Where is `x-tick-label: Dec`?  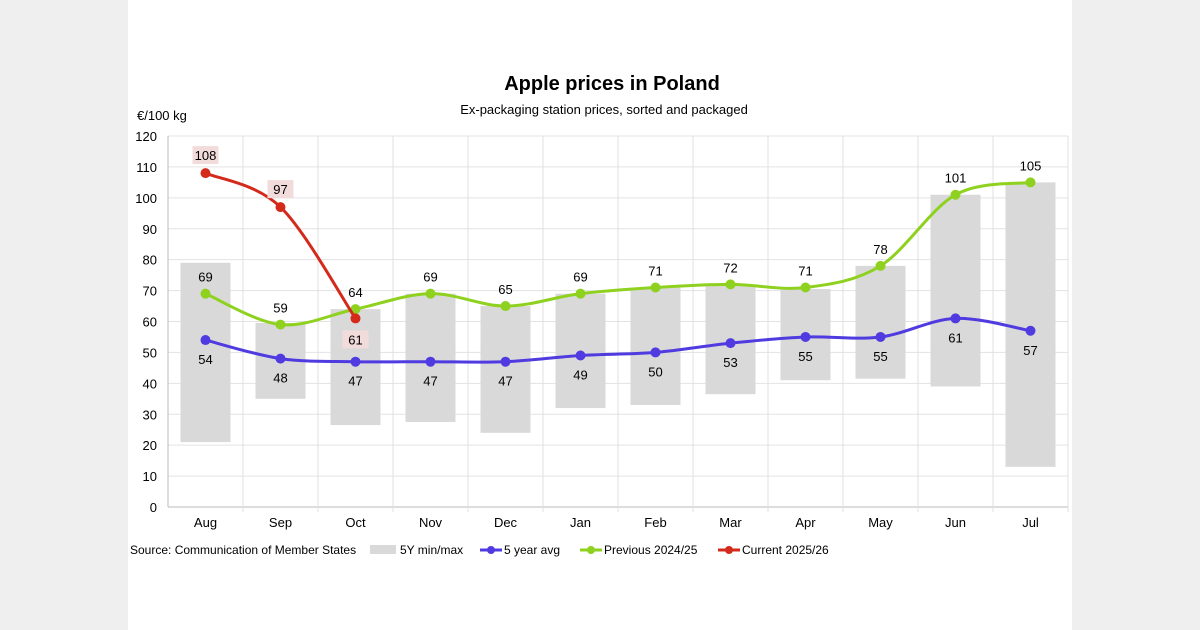 x-tick-label: Dec is located at coordinates (506, 522).